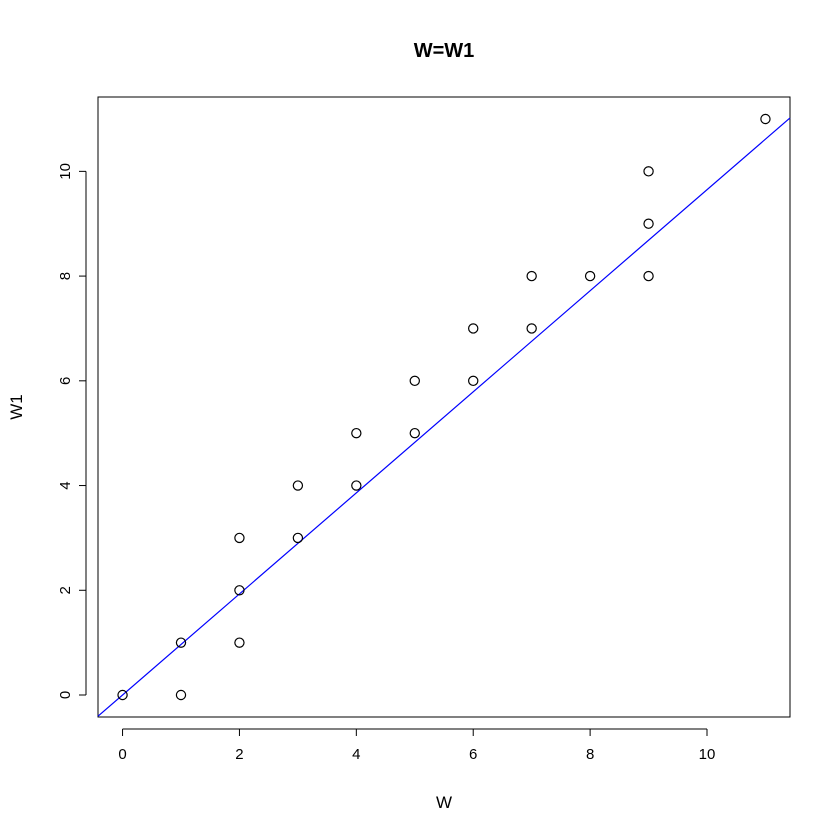 The height and width of the screenshot is (840, 840). Describe the element at coordinates (417, 745) in the screenshot. I see `x-axis: 0 2 4 6 8 10` at that location.